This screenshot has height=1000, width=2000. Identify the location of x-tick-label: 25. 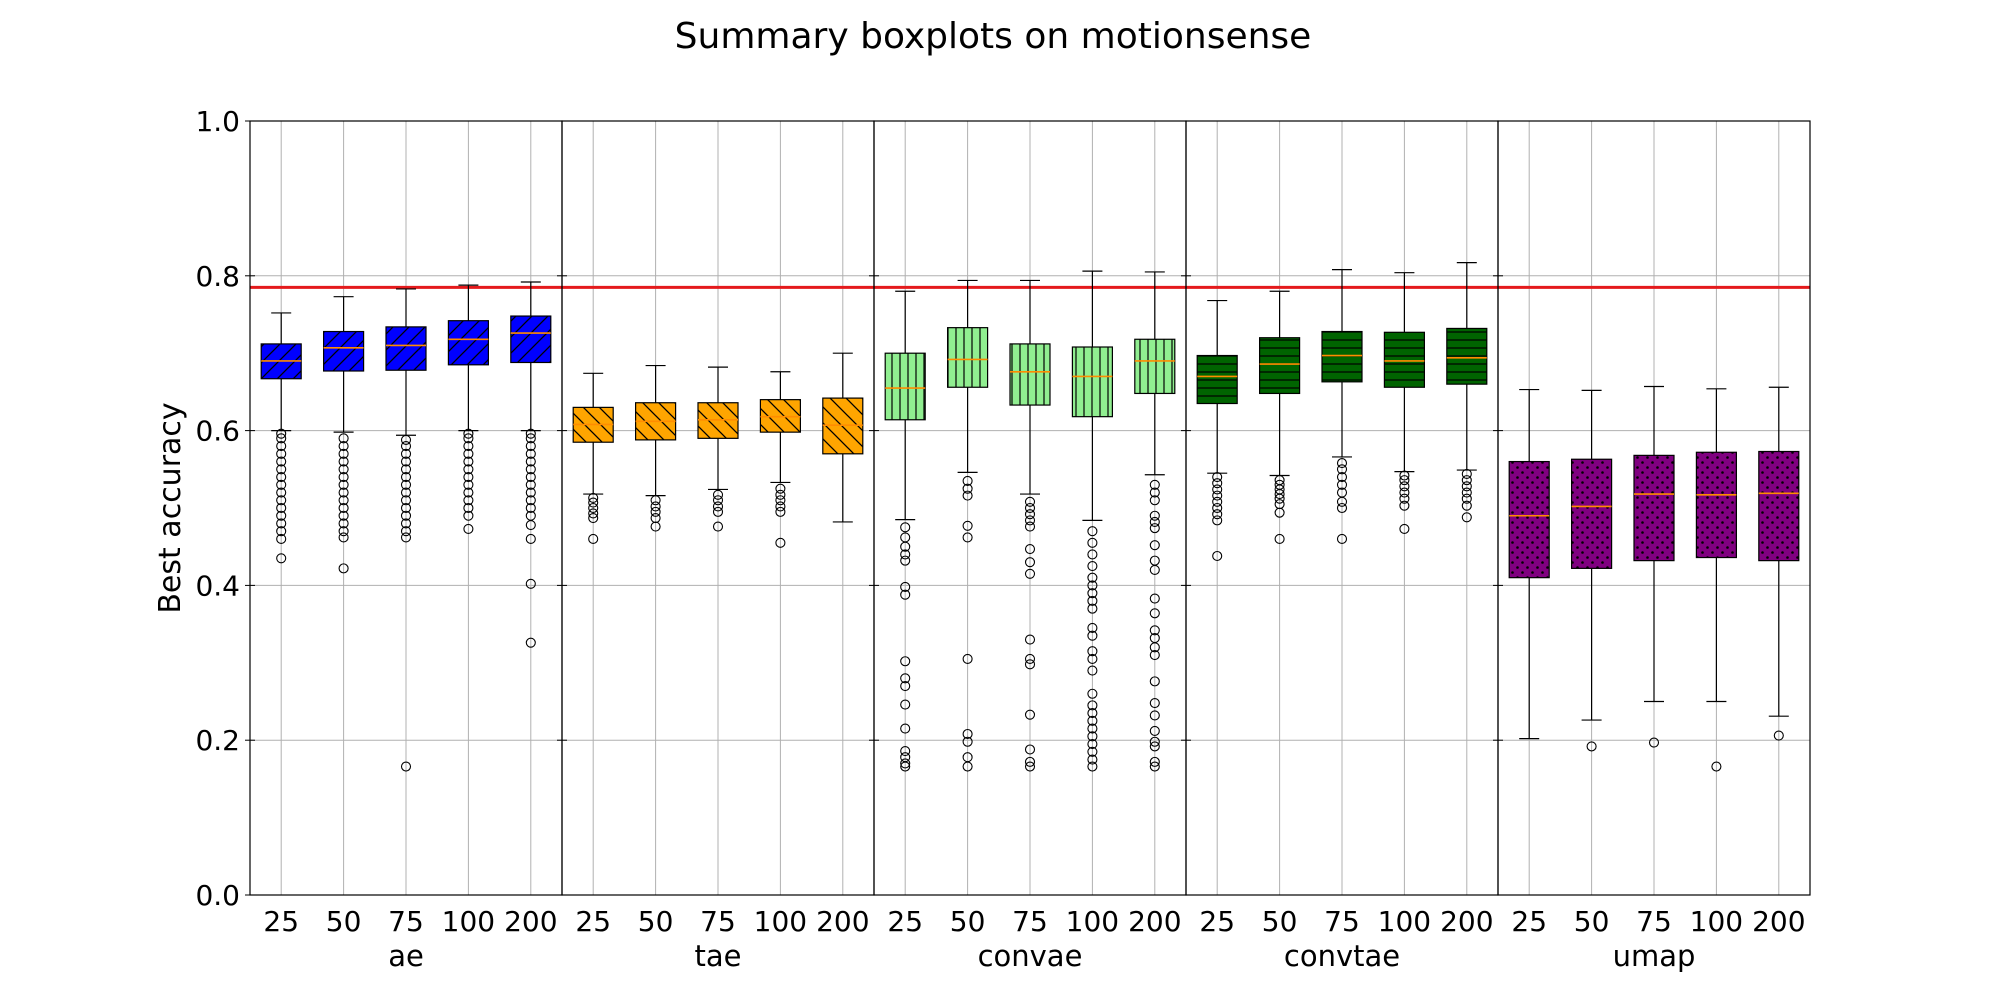
(1529, 921).